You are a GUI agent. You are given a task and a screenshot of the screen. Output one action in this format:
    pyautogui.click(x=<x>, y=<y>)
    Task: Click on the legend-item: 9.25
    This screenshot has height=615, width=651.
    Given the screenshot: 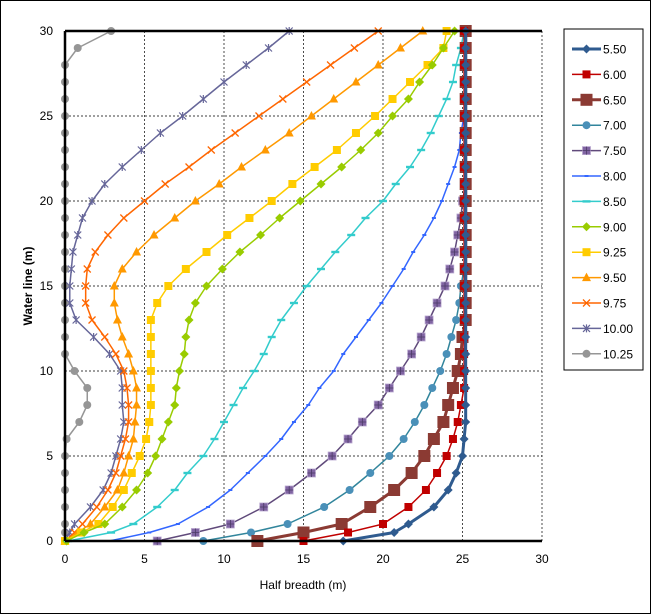 What is the action you would take?
    pyautogui.click(x=599, y=253)
    